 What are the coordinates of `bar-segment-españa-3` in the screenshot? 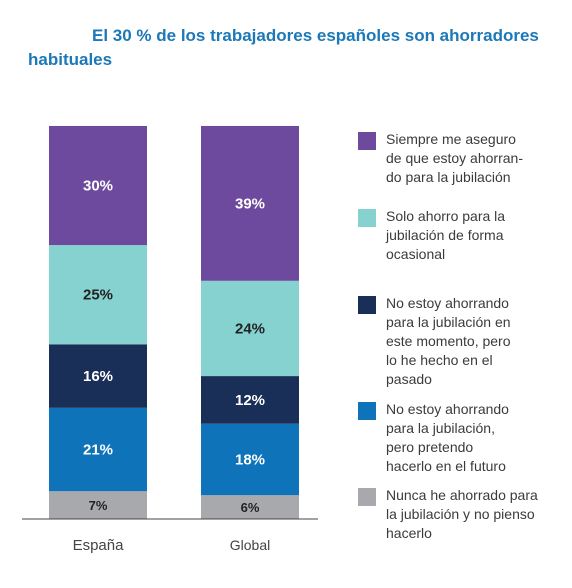 It's located at (98, 295).